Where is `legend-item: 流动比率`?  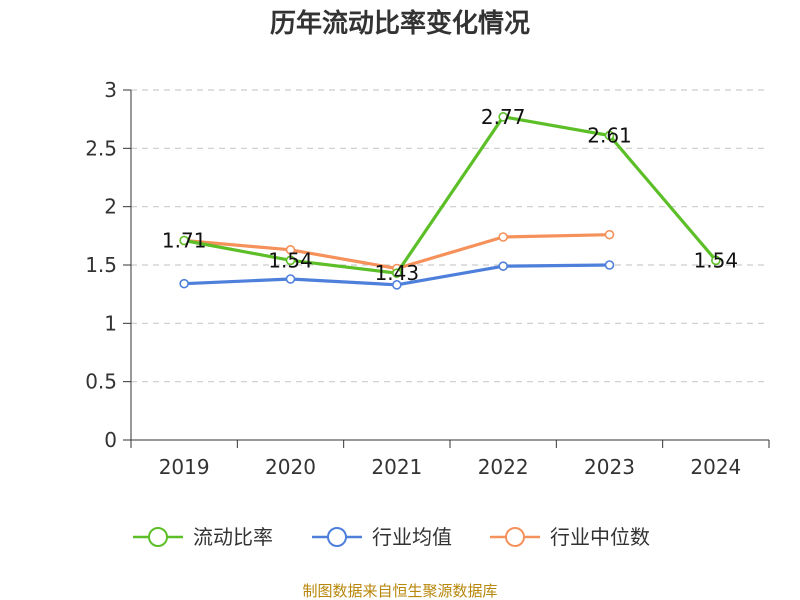
legend-item: 流动比率 is located at coordinates (203, 537).